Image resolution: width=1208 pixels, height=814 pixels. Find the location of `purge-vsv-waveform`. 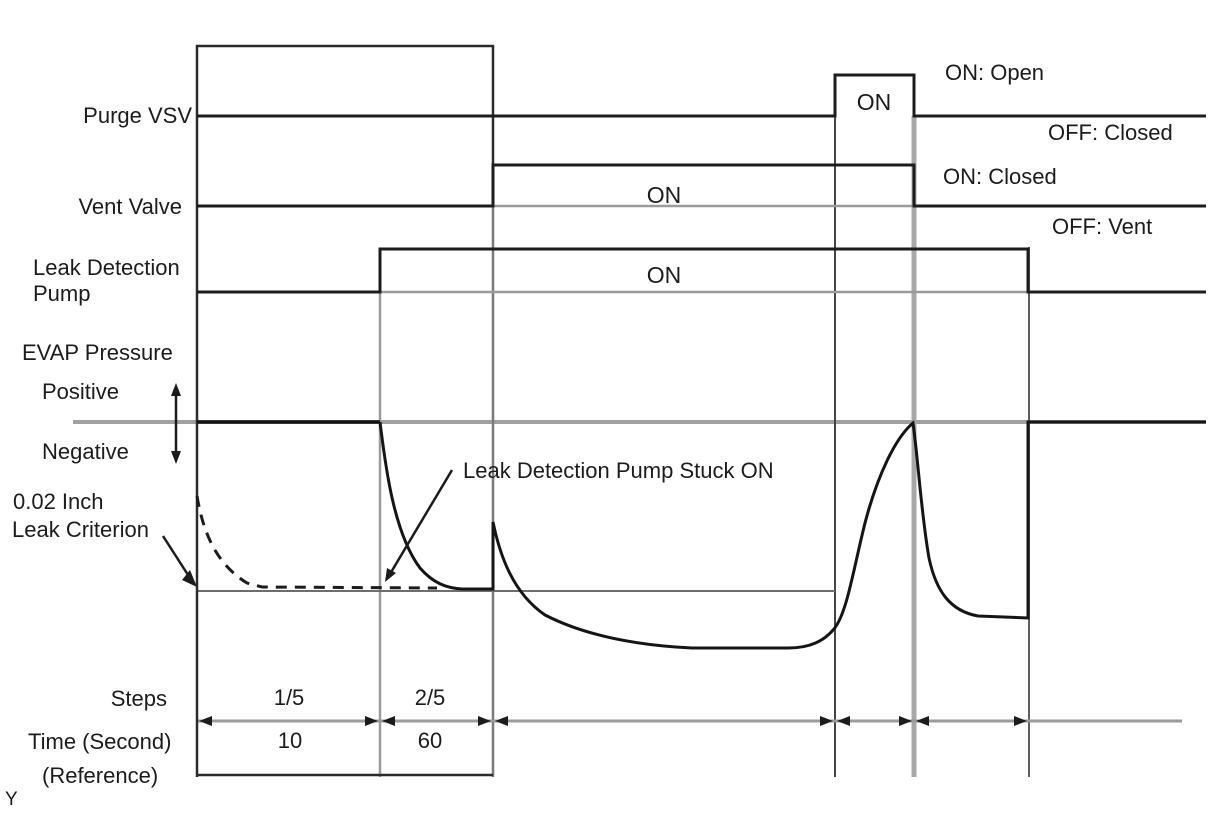

purge-vsv-waveform is located at coordinates (701, 95).